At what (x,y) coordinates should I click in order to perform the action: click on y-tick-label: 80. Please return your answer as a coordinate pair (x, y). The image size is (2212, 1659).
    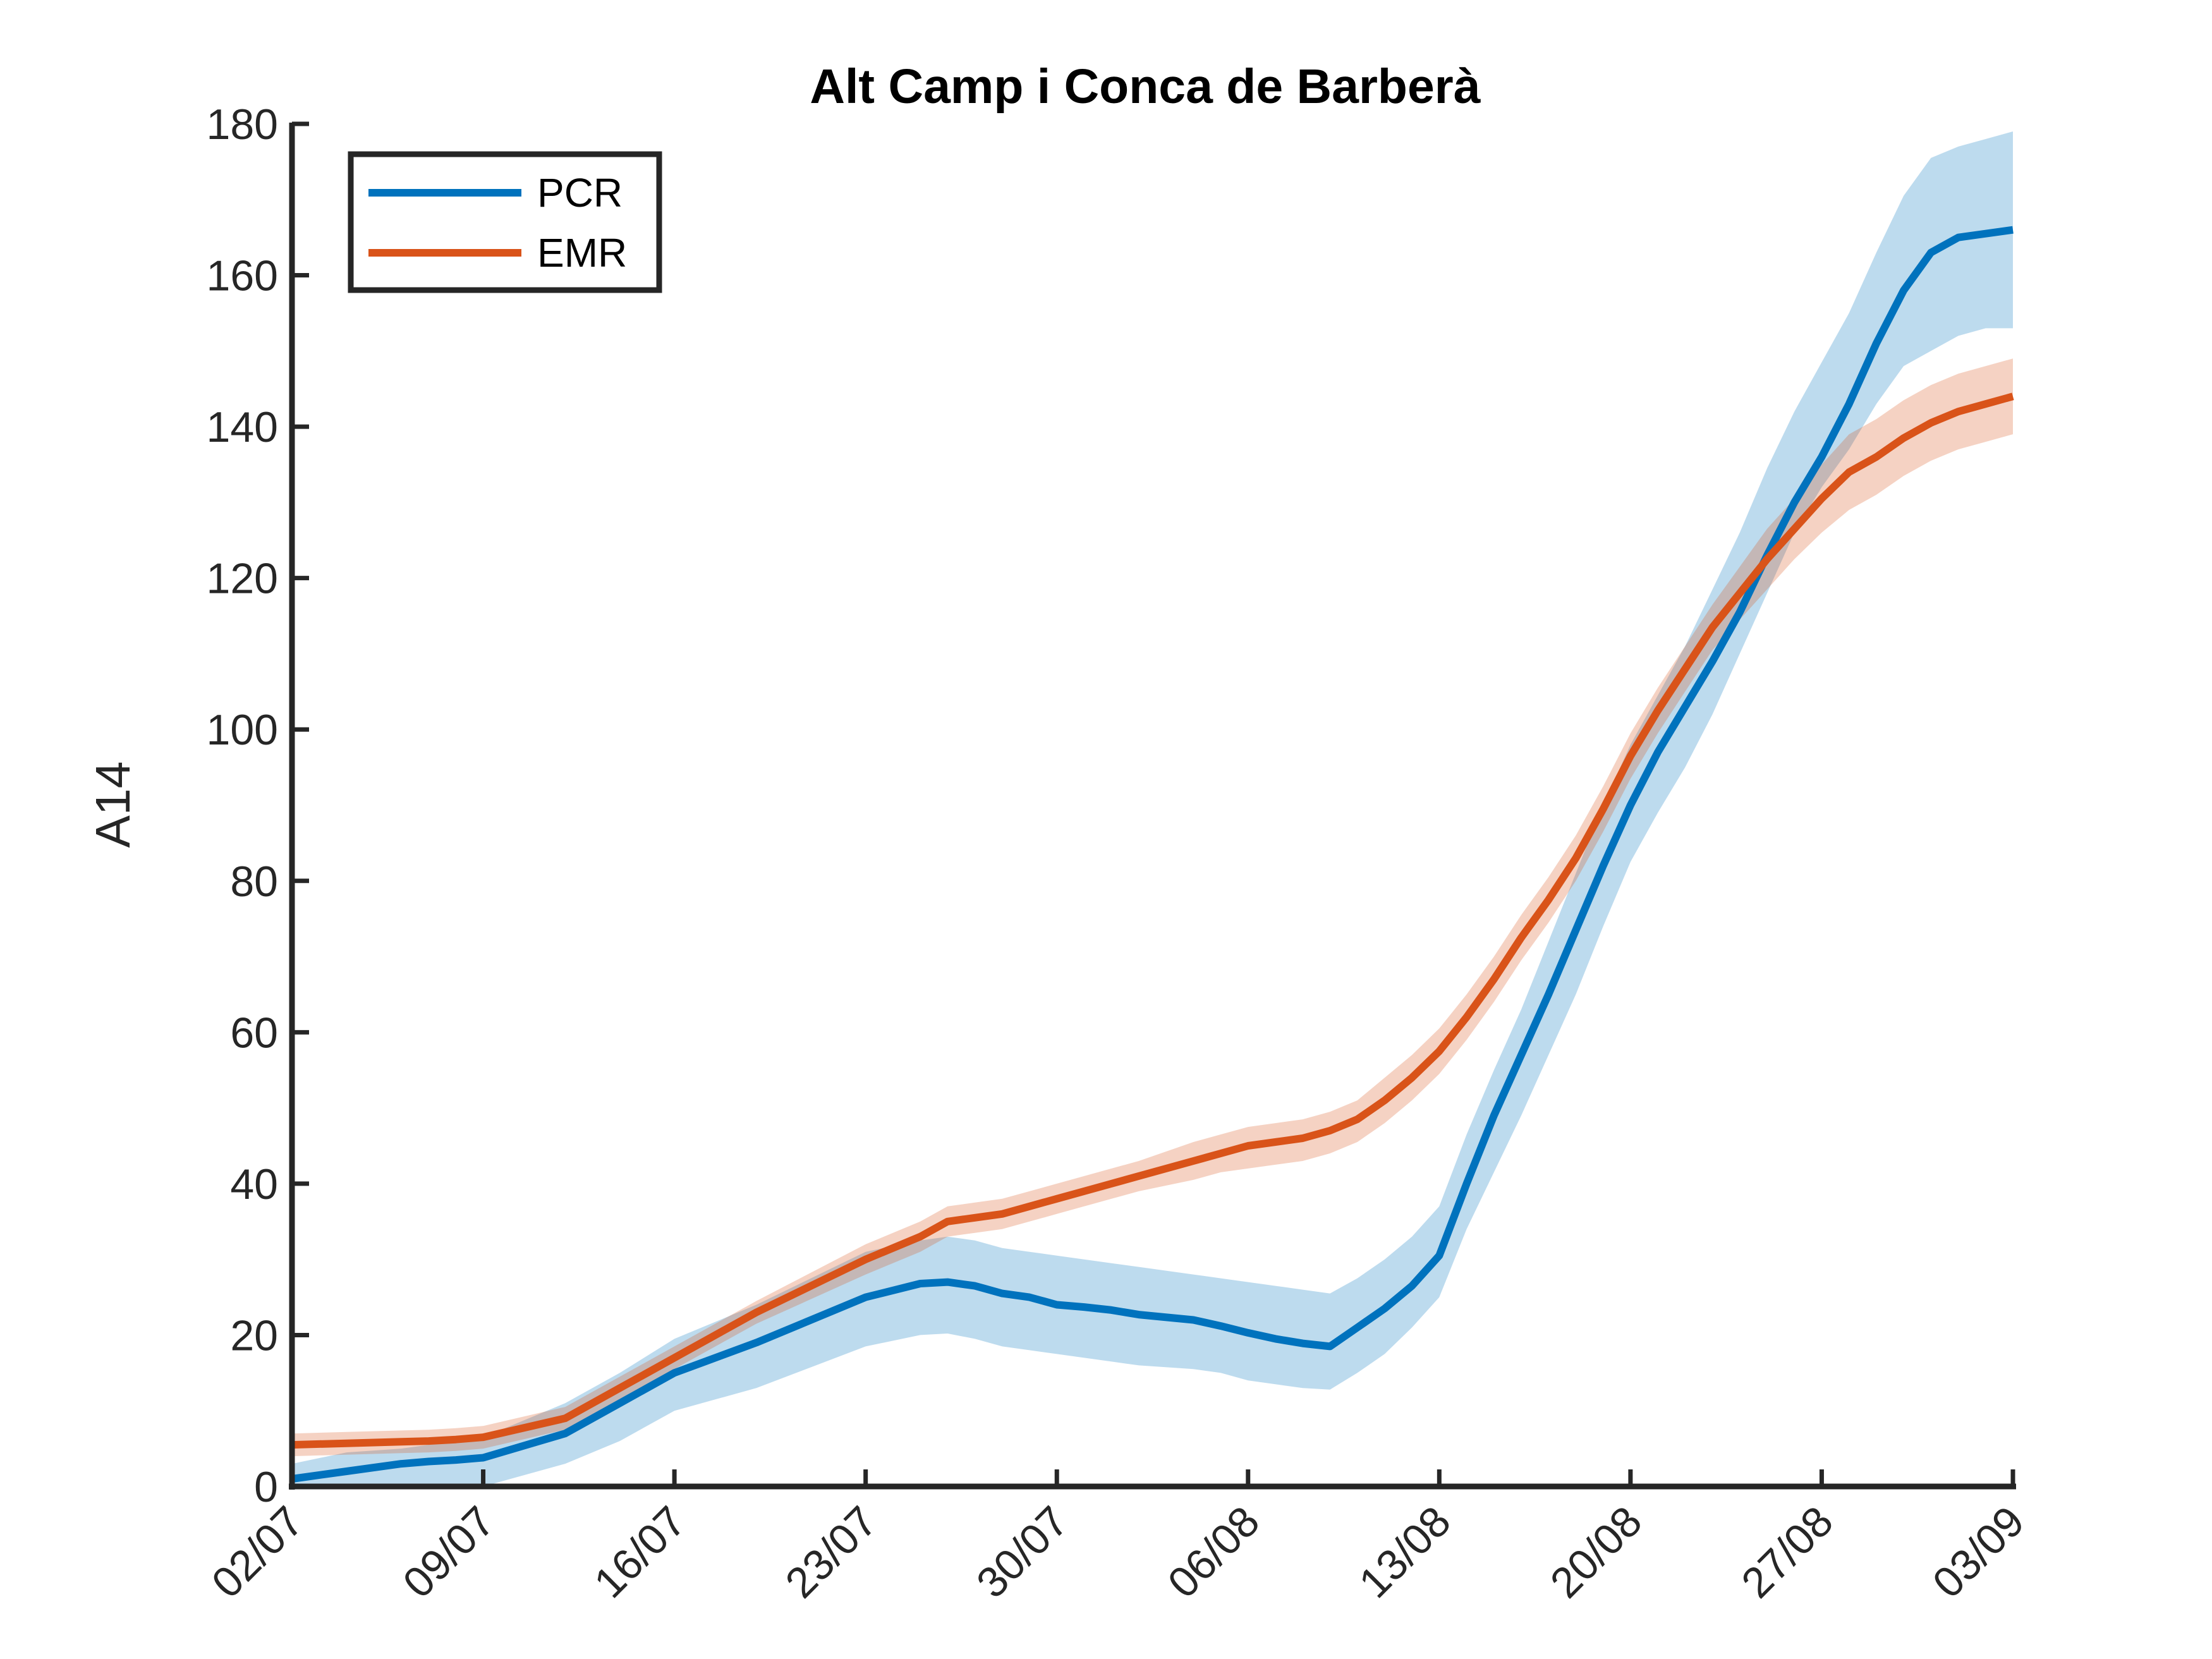
    Looking at the image, I should click on (254, 882).